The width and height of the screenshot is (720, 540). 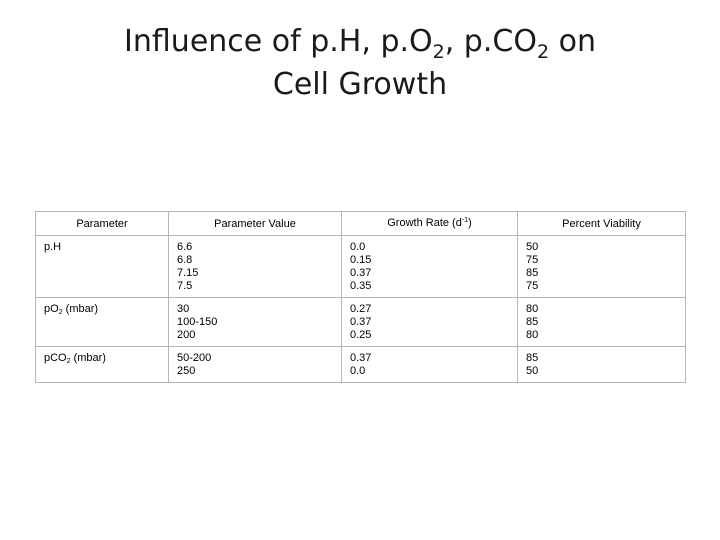 What do you see at coordinates (278, 41) in the screenshot?
I see `title-text-a: Influence of p.H, p.O` at bounding box center [278, 41].